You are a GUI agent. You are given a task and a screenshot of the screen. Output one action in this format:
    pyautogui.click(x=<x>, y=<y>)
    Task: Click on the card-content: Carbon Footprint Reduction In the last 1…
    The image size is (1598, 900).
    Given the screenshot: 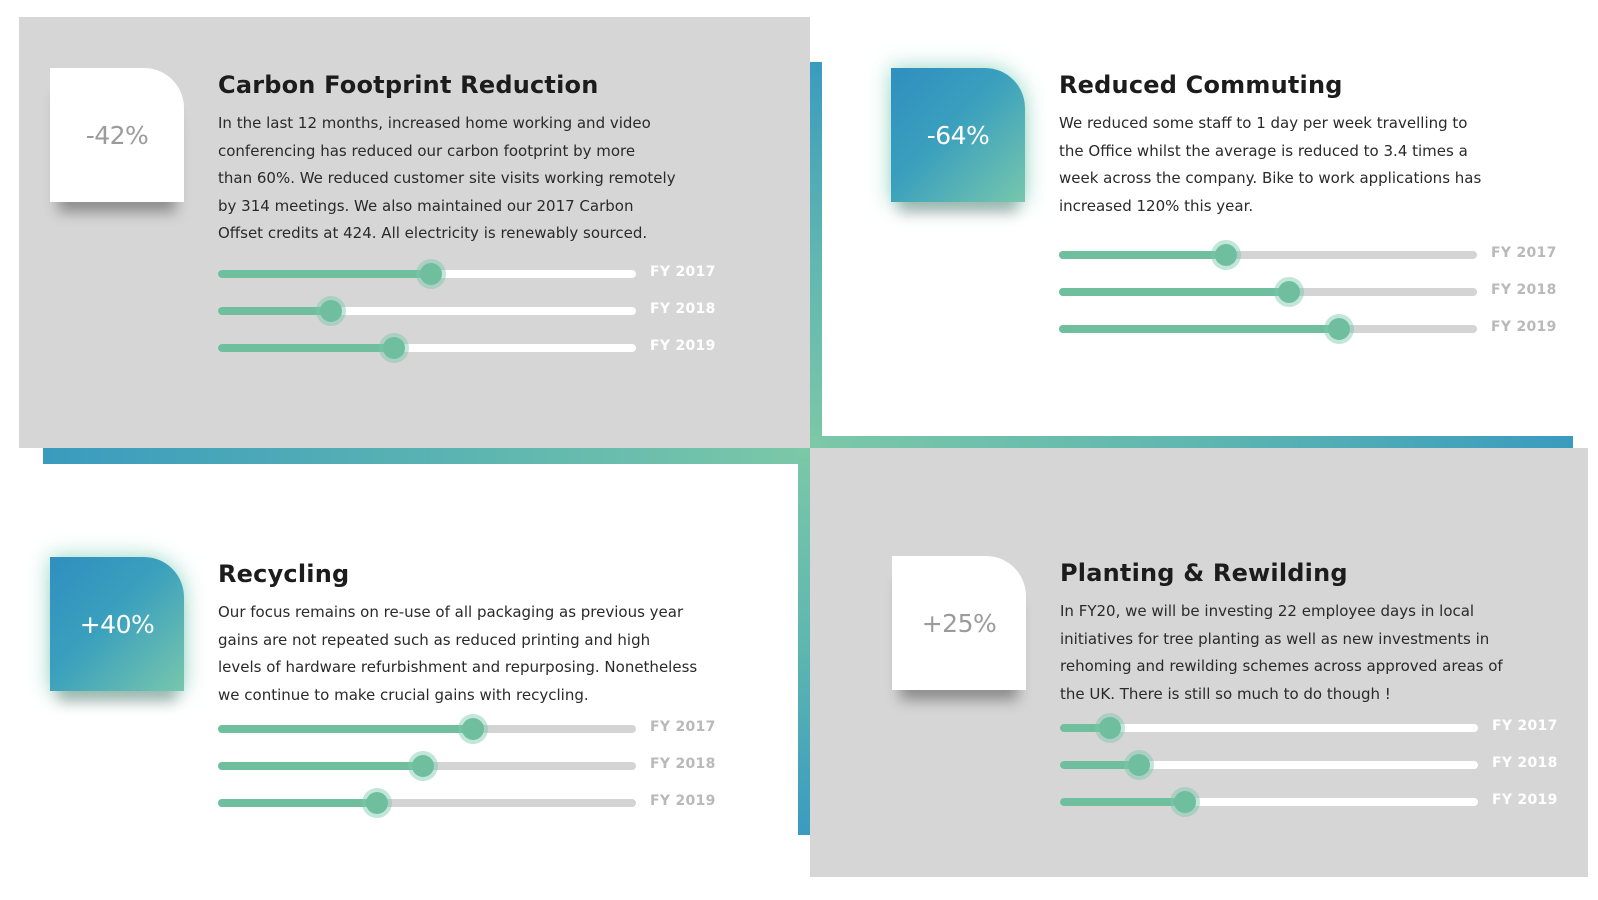 What is the action you would take?
    pyautogui.click(x=478, y=158)
    